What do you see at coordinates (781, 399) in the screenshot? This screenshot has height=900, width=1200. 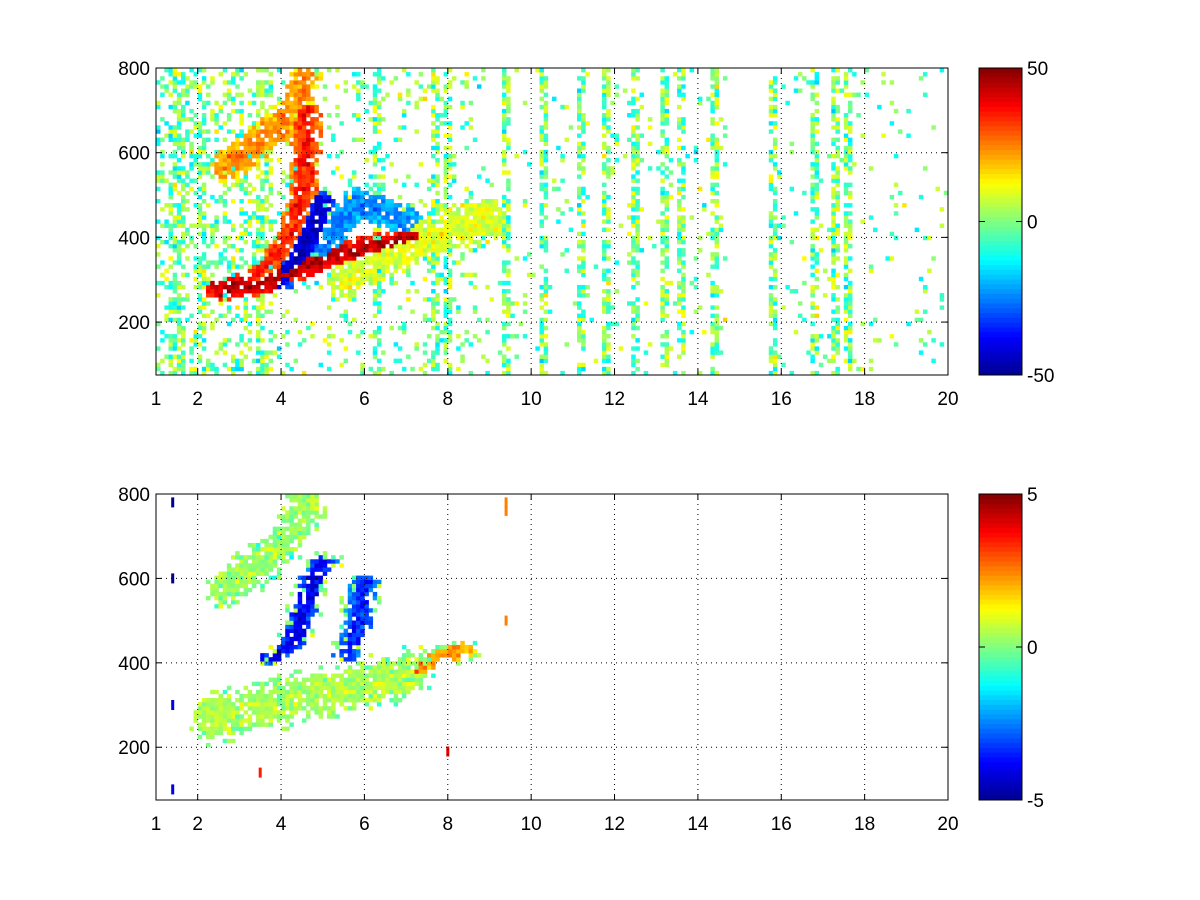 I see `x-tick-label: 16` at bounding box center [781, 399].